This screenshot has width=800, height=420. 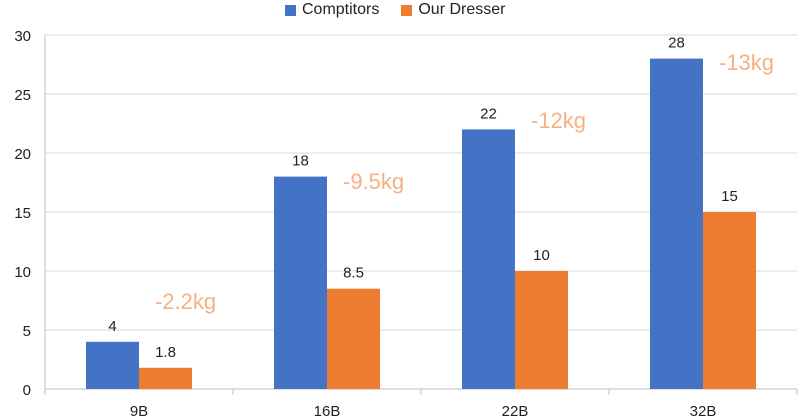 I want to click on data-label-competitors-9B: 4, so click(x=112, y=326).